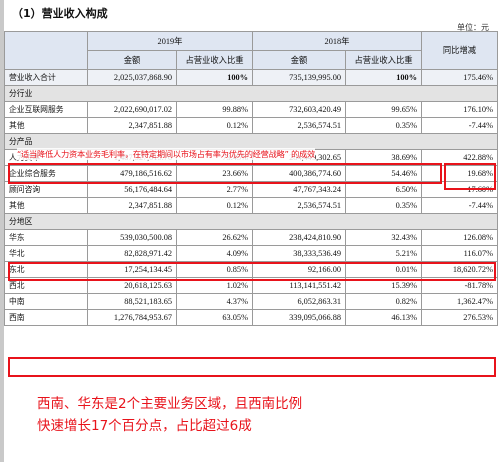 Image resolution: width=499 pixels, height=462 pixels. Describe the element at coordinates (46, 50) in the screenshot. I see `header-blank` at that location.